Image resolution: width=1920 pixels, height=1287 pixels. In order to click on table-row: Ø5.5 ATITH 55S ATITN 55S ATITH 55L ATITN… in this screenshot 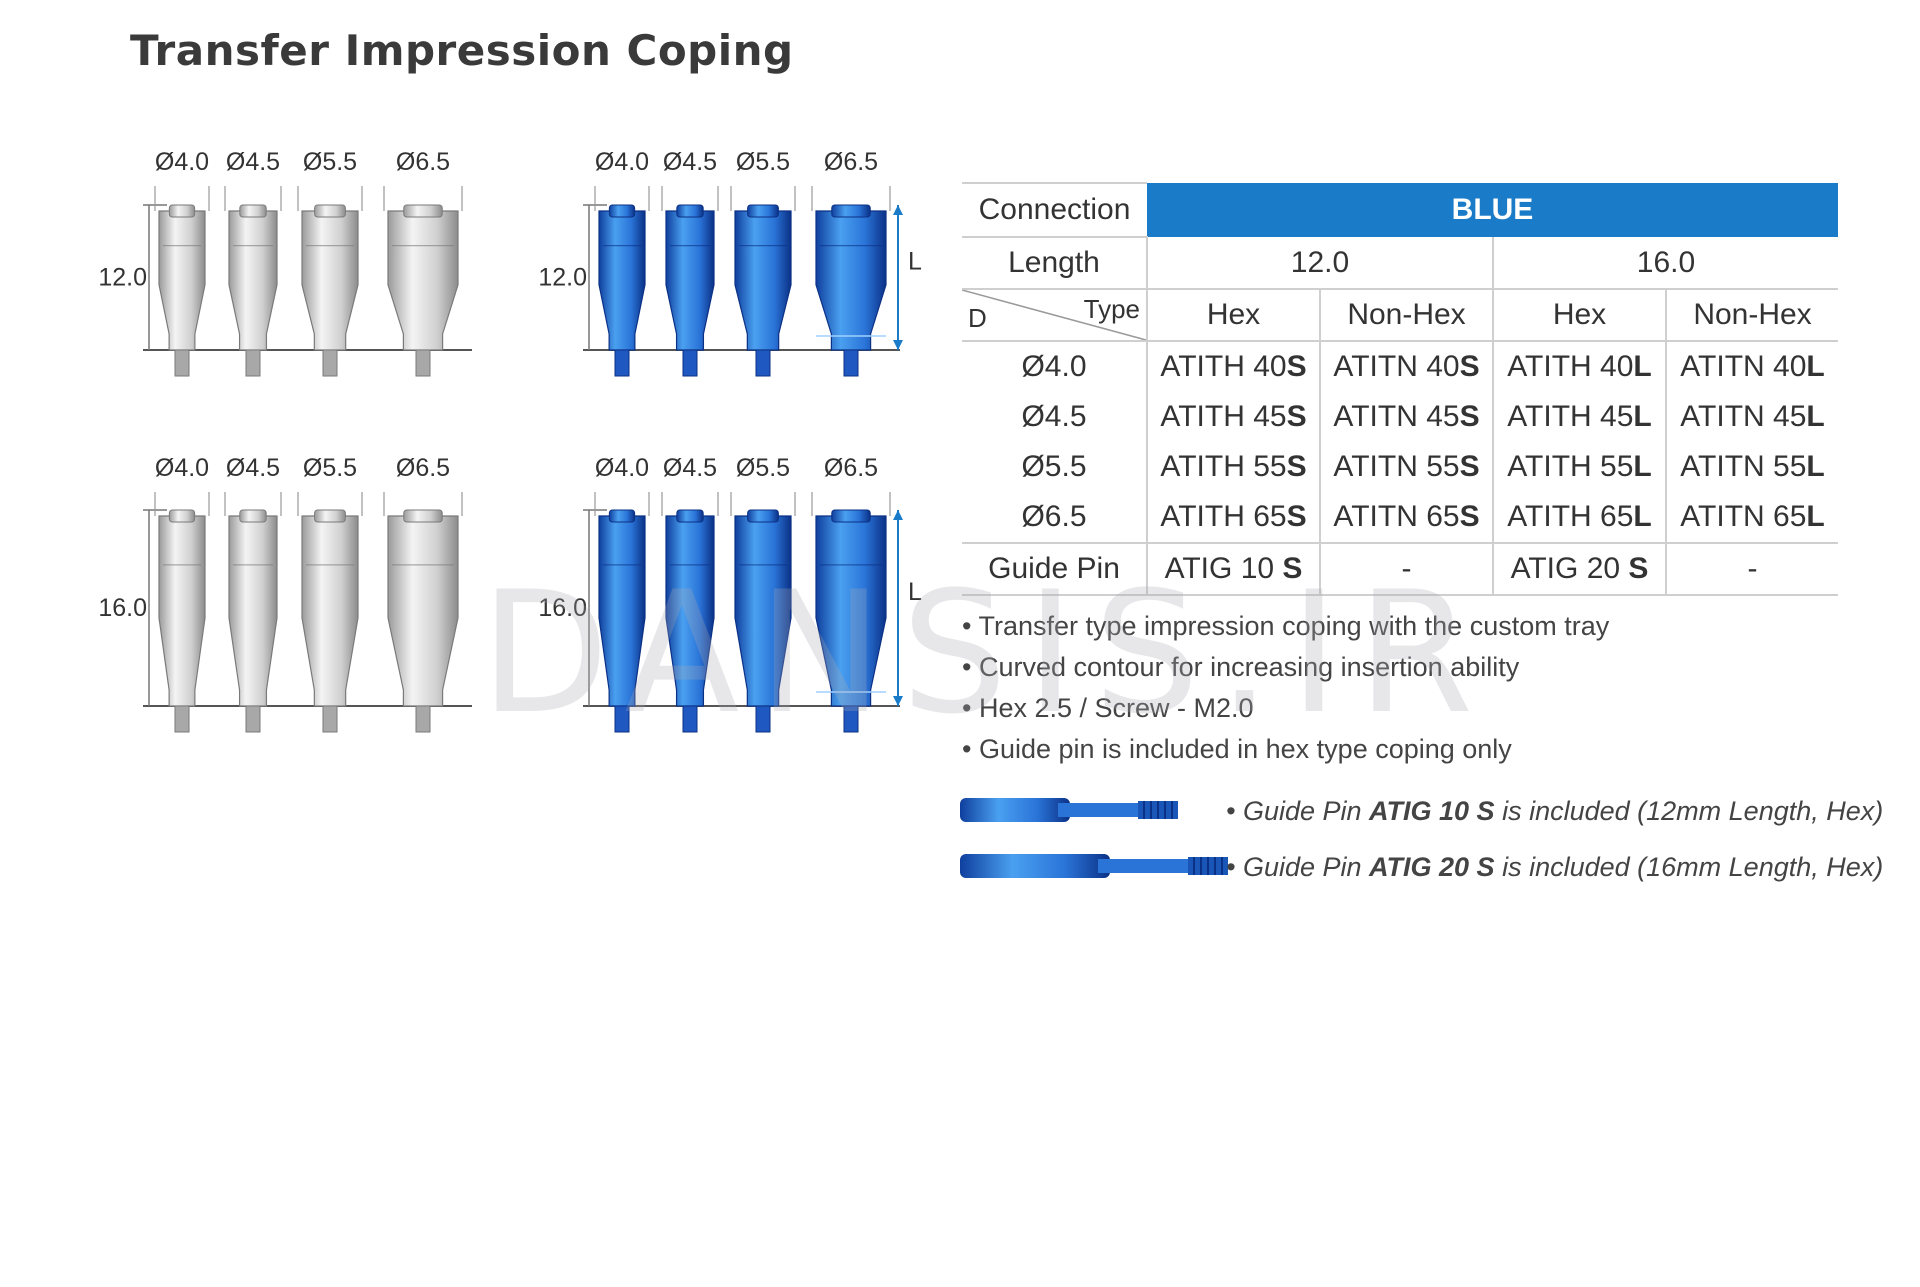, I will do `click(1400, 467)`.